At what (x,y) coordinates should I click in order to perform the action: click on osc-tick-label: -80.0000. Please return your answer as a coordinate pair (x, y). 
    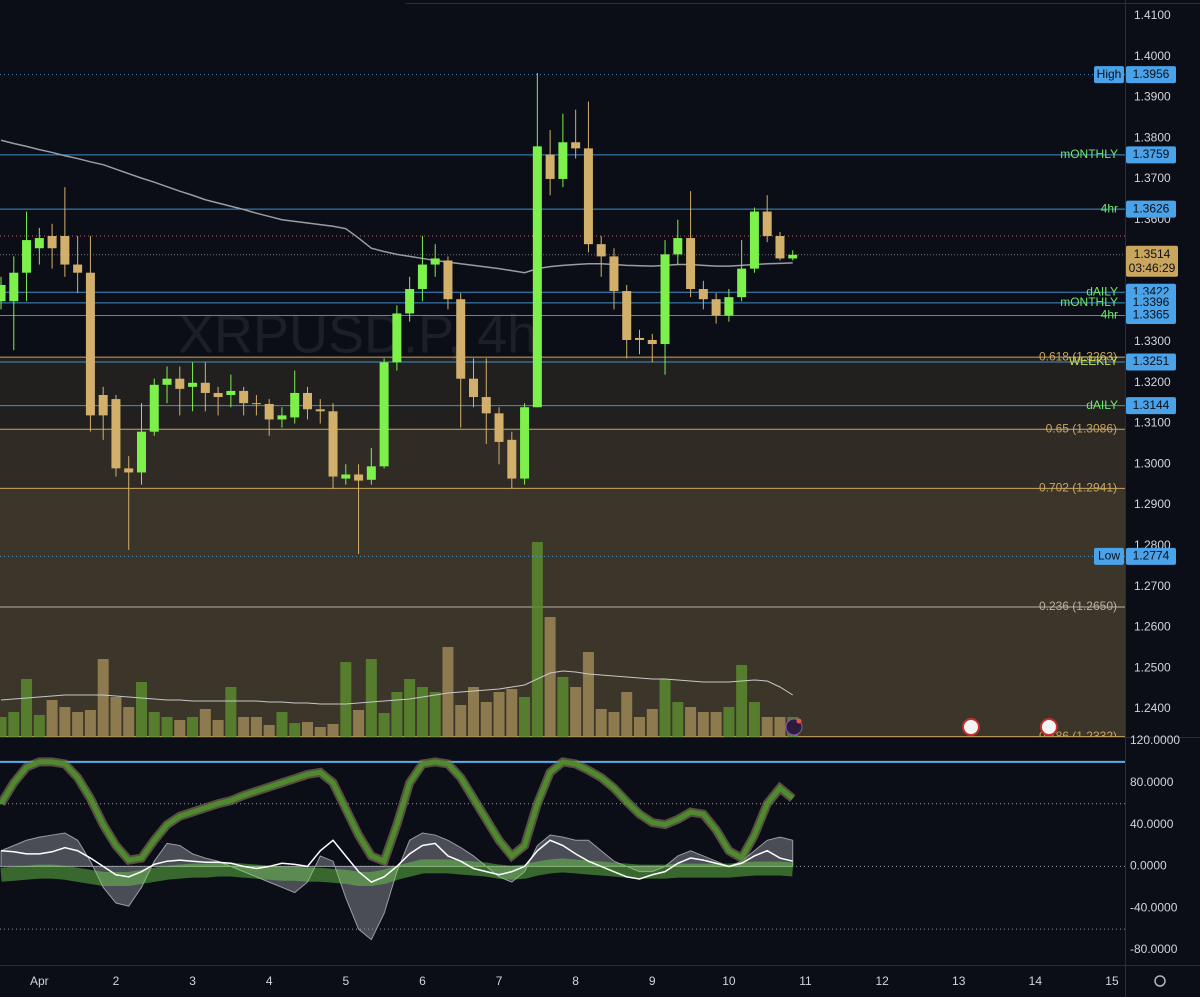
    Looking at the image, I should click on (1154, 949).